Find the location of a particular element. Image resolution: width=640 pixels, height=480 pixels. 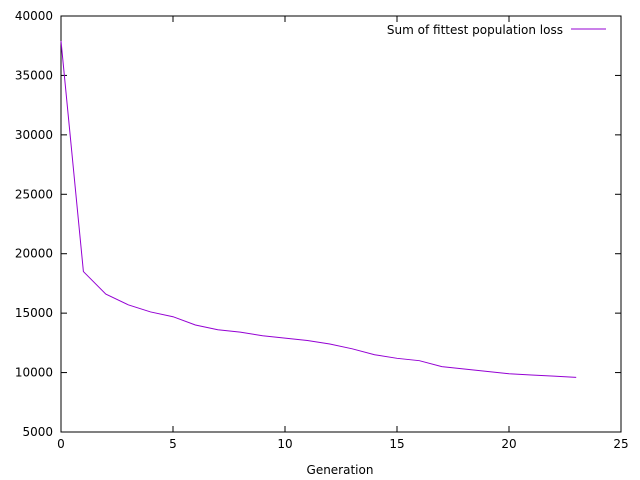

x-tick-label: 25 is located at coordinates (620, 444).